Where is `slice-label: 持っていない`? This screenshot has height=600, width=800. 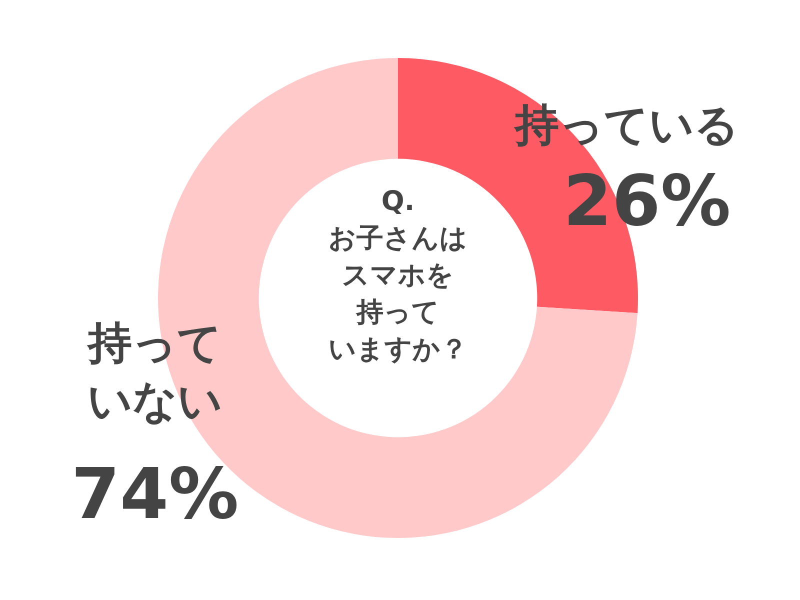 slice-label: 持っていない is located at coordinates (154, 372).